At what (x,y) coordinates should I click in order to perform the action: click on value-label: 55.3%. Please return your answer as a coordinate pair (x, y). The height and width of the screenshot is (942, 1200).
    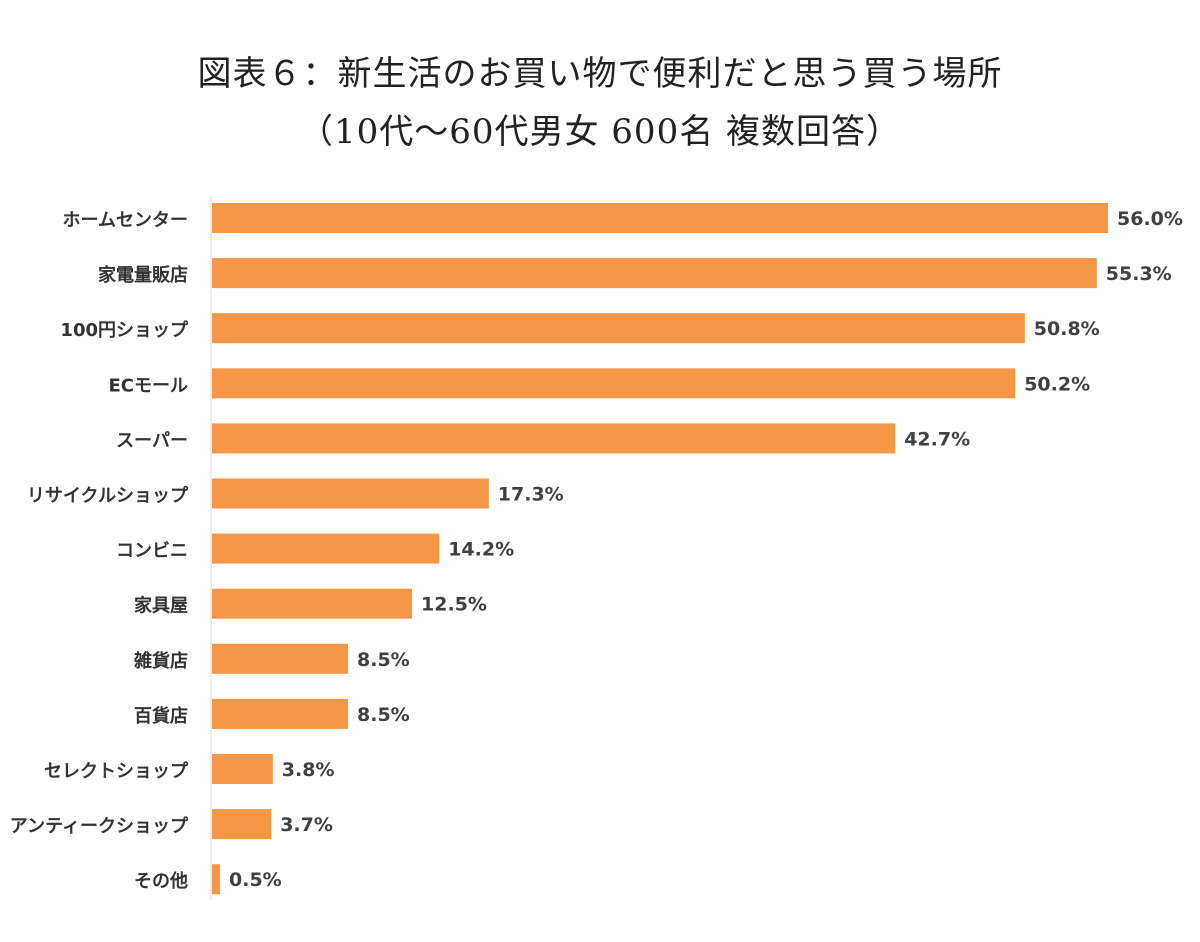
    Looking at the image, I should click on (1139, 274).